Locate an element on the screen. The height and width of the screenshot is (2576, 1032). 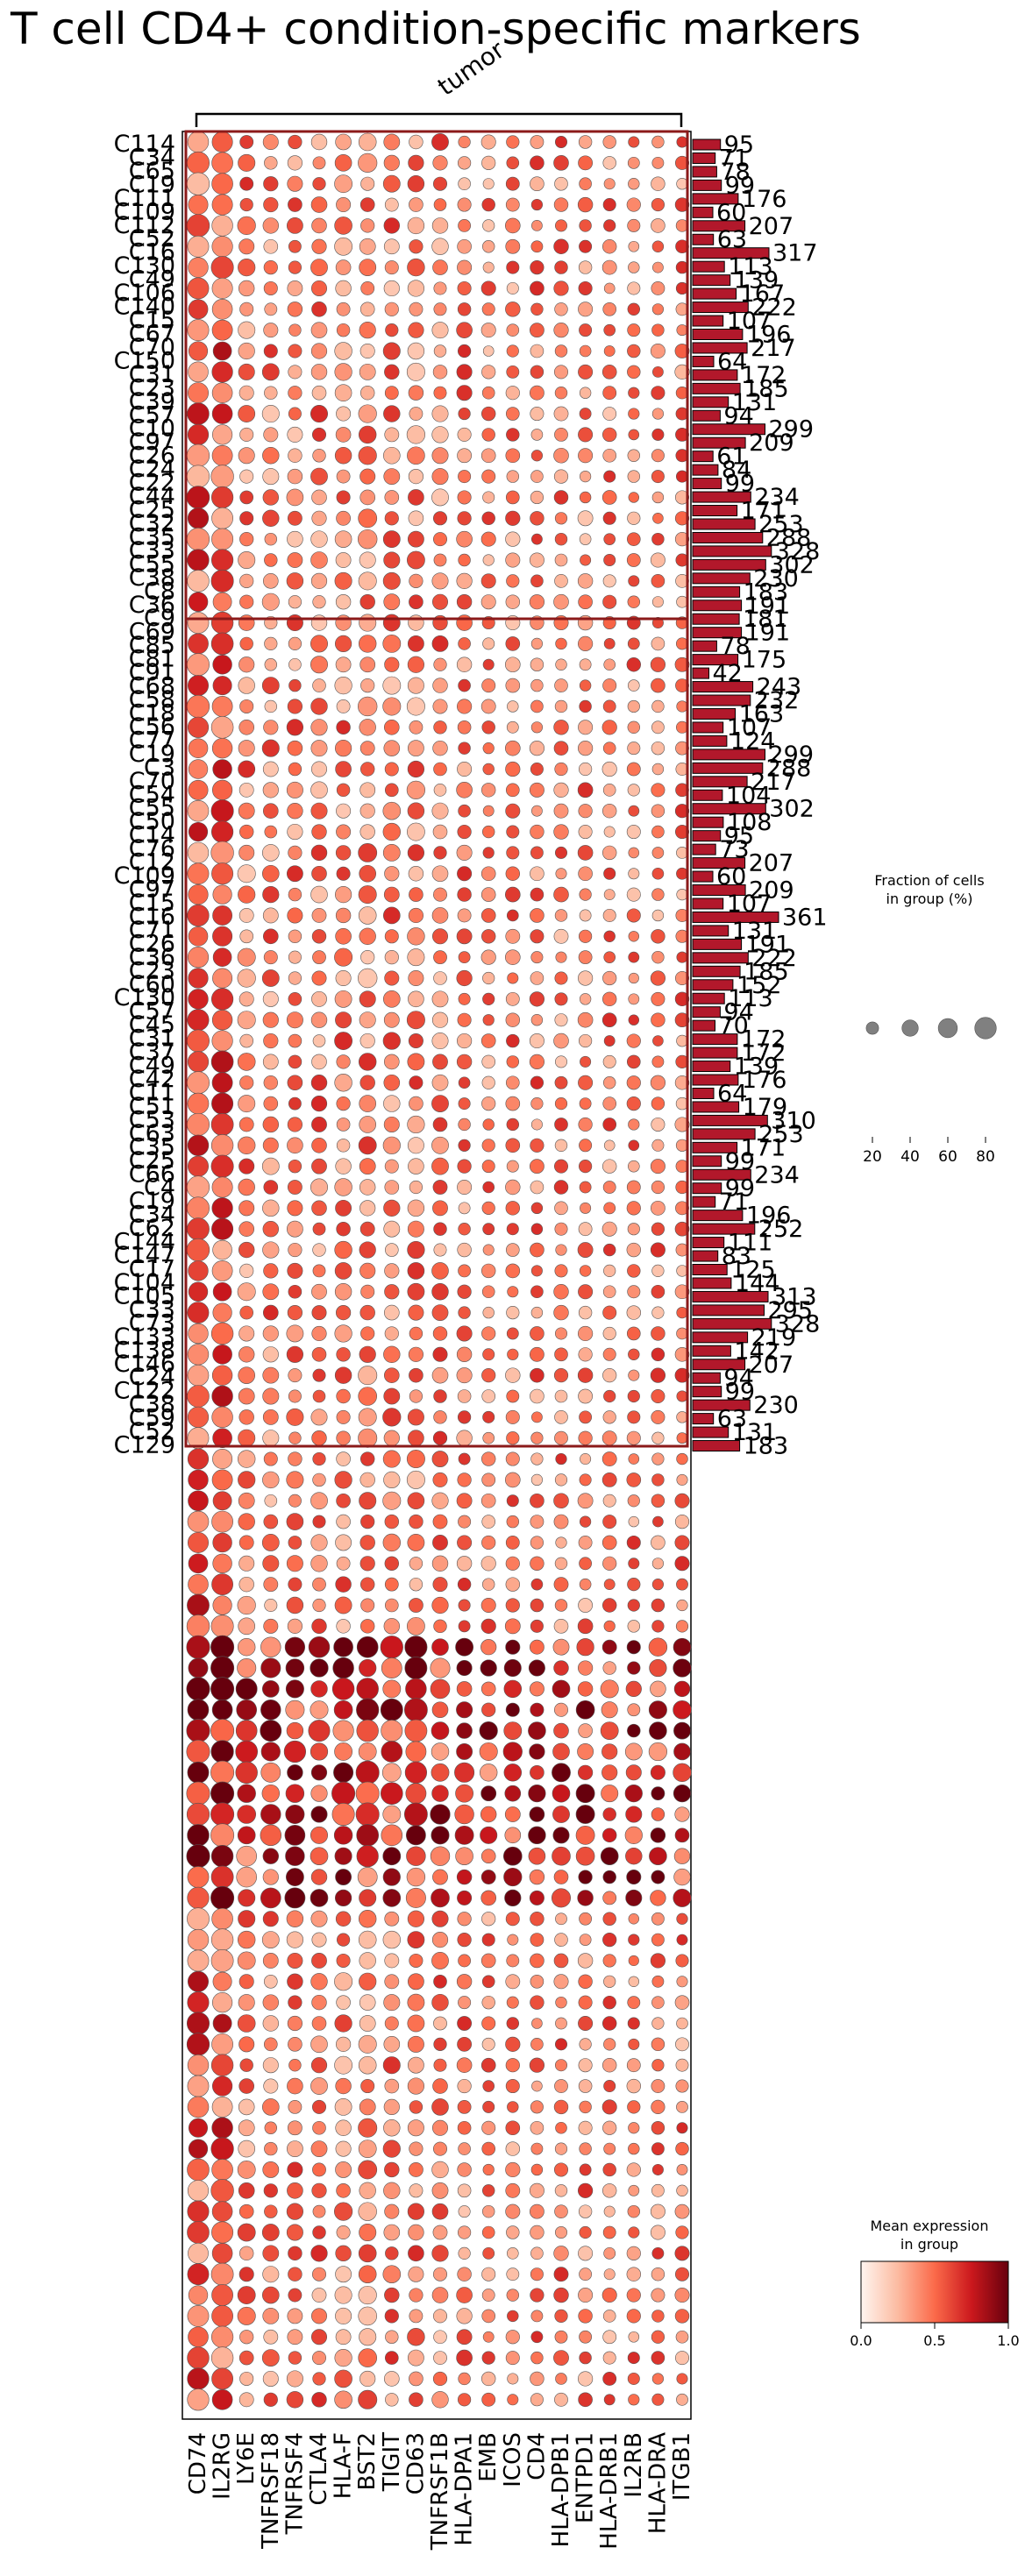
row-label: C12 is located at coordinates (152, 862).